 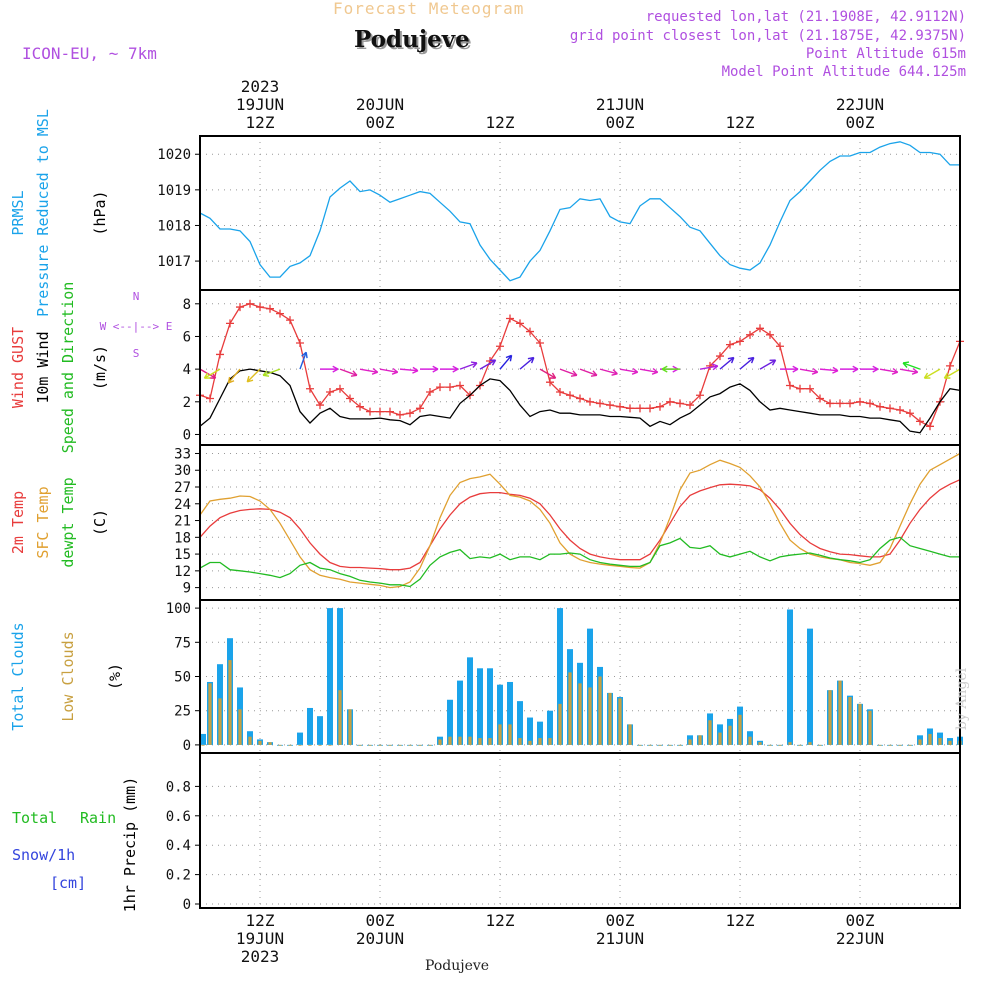 What do you see at coordinates (115, 676) in the screenshot?
I see `y-axis-label: (%)` at bounding box center [115, 676].